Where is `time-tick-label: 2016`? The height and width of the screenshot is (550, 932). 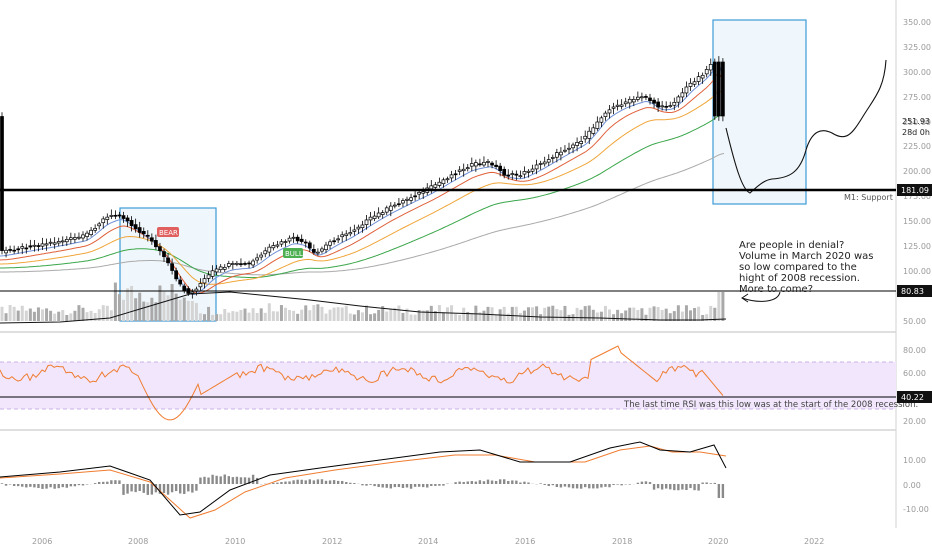 time-tick-label: 2016 is located at coordinates (525, 541).